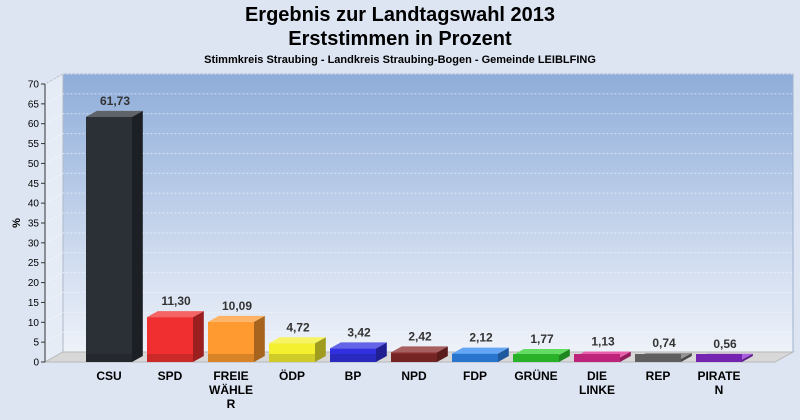 This screenshot has width=800, height=420. Describe the element at coordinates (481, 338) in the screenshot. I see `data-label: 2,12` at that location.